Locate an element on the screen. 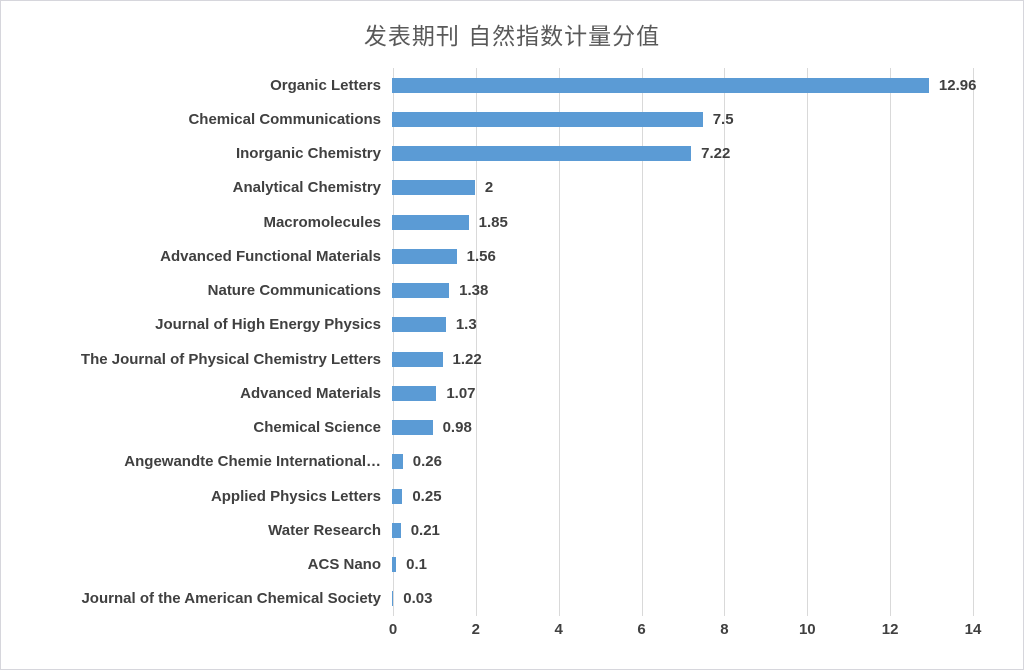 This screenshot has width=1024, height=670. category-label: Analytical Chemistry is located at coordinates (306, 188).